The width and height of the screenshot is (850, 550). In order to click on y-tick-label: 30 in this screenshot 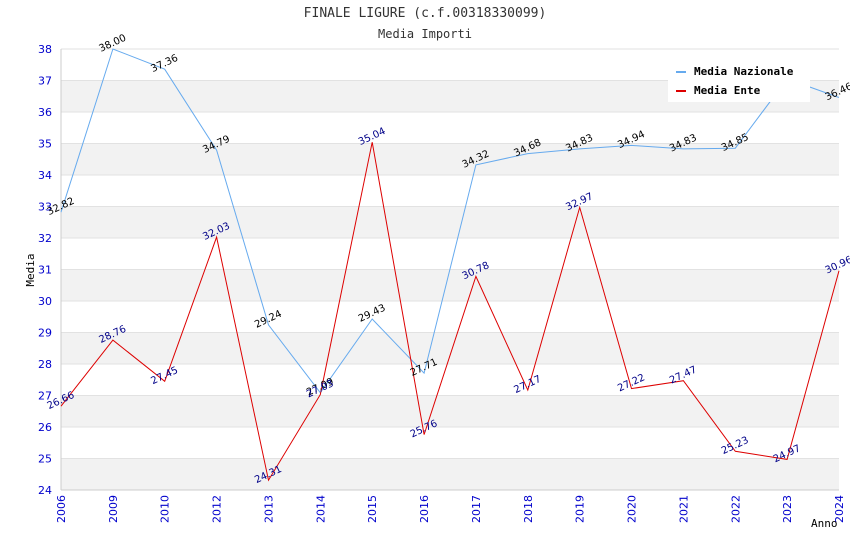, I will do `click(45, 301)`.